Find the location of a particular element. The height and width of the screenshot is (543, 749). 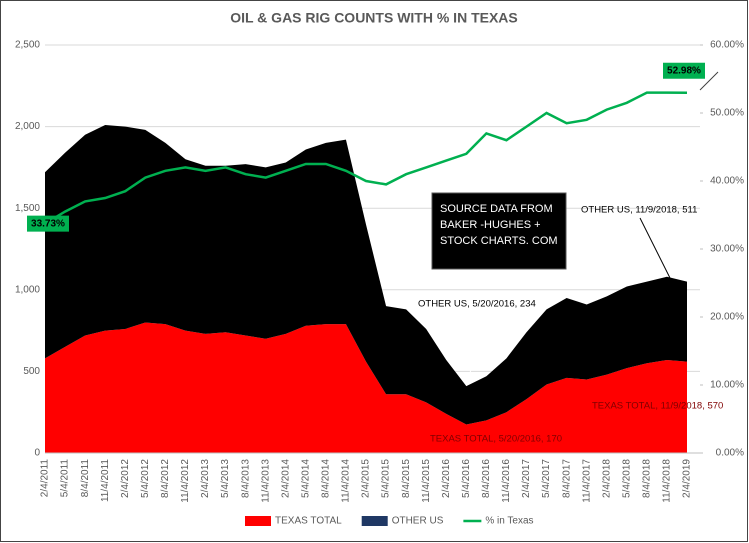

x-tick-label: 5/4/2015 is located at coordinates (386, 478).